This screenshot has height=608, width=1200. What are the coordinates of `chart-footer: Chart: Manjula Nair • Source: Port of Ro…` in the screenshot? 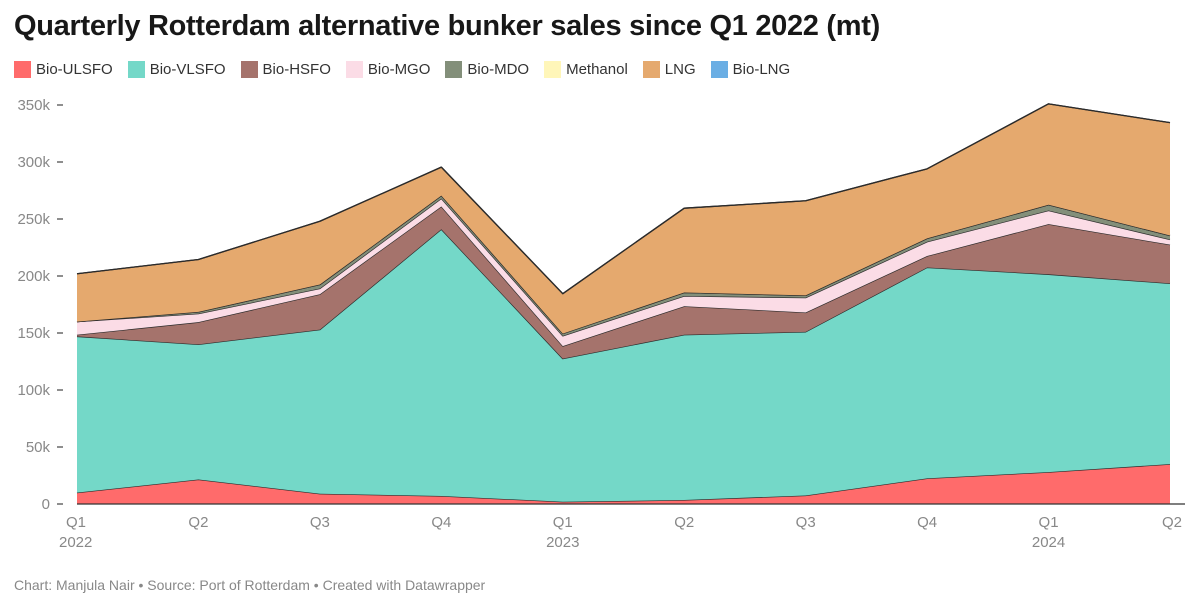 It's located at (250, 585).